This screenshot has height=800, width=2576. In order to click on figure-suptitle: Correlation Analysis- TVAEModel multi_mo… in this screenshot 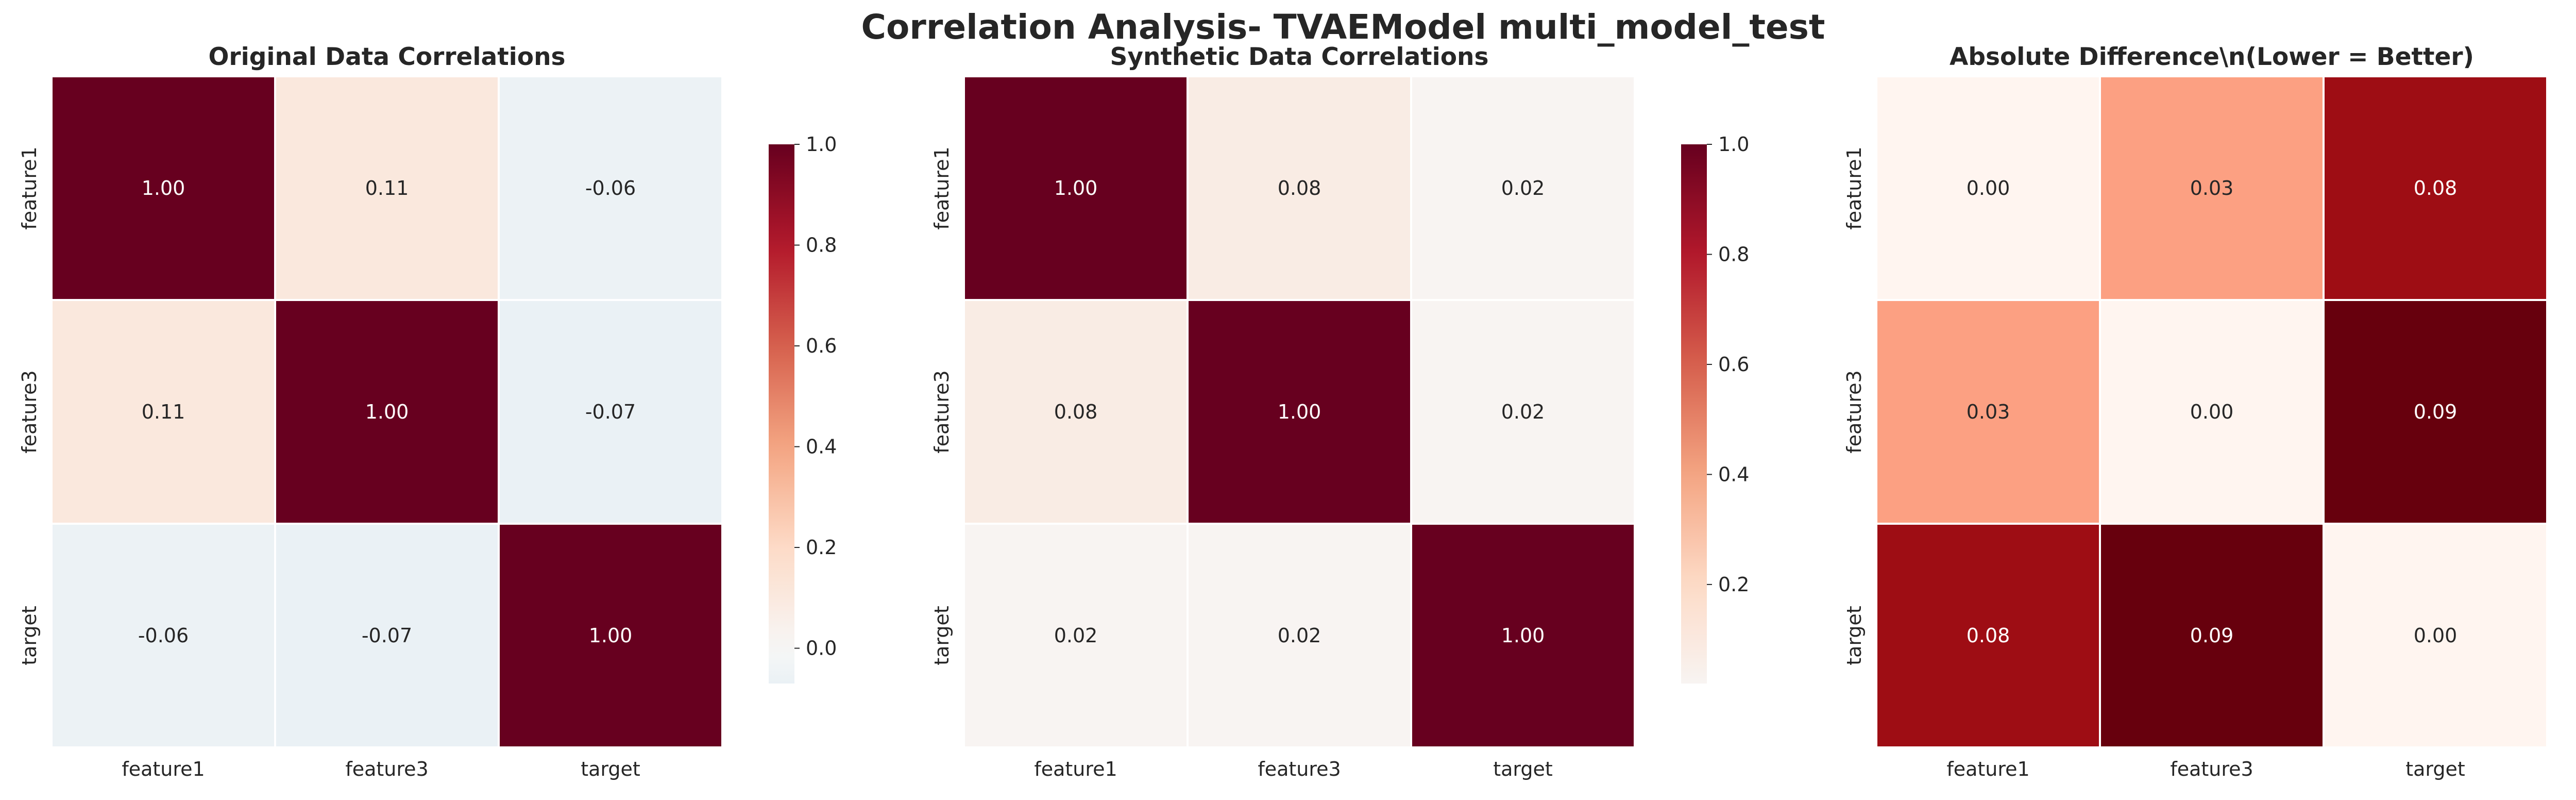, I will do `click(1343, 27)`.